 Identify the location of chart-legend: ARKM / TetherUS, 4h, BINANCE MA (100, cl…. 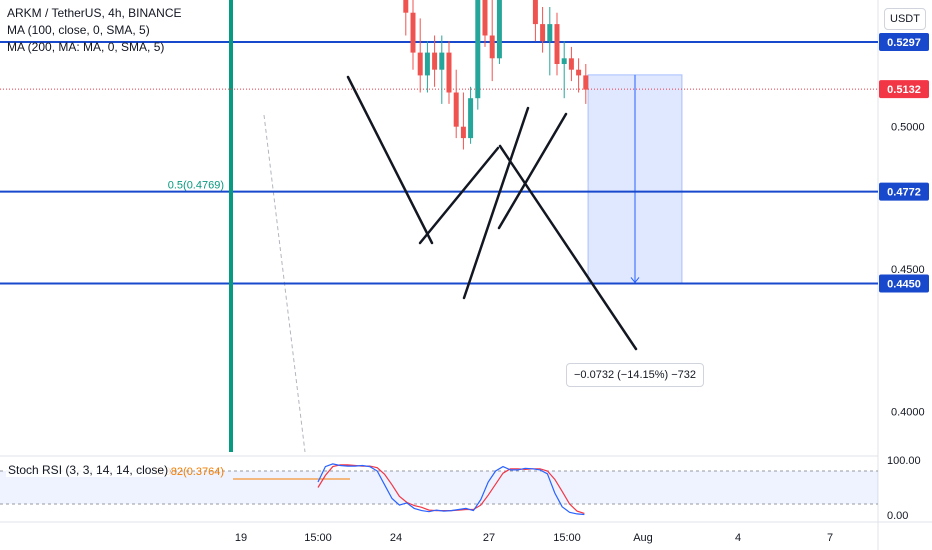
(94, 30).